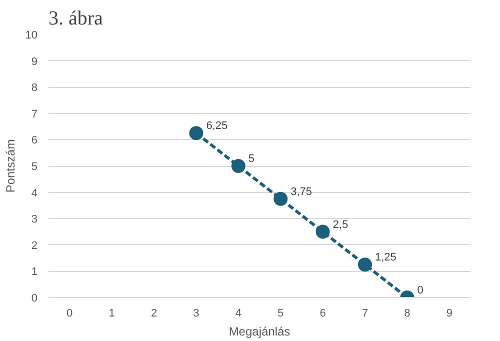  What do you see at coordinates (420, 290) in the screenshot?
I see `data-label: 0` at bounding box center [420, 290].